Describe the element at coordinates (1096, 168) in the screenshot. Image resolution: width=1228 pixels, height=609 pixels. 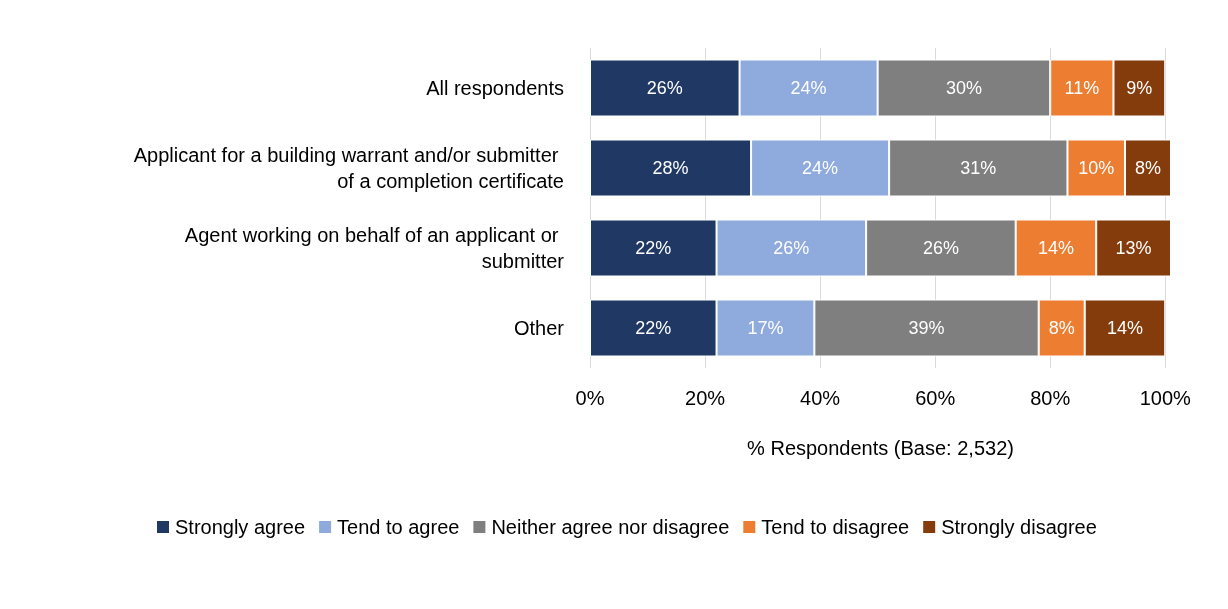
I see `data-label: 10%` at that location.